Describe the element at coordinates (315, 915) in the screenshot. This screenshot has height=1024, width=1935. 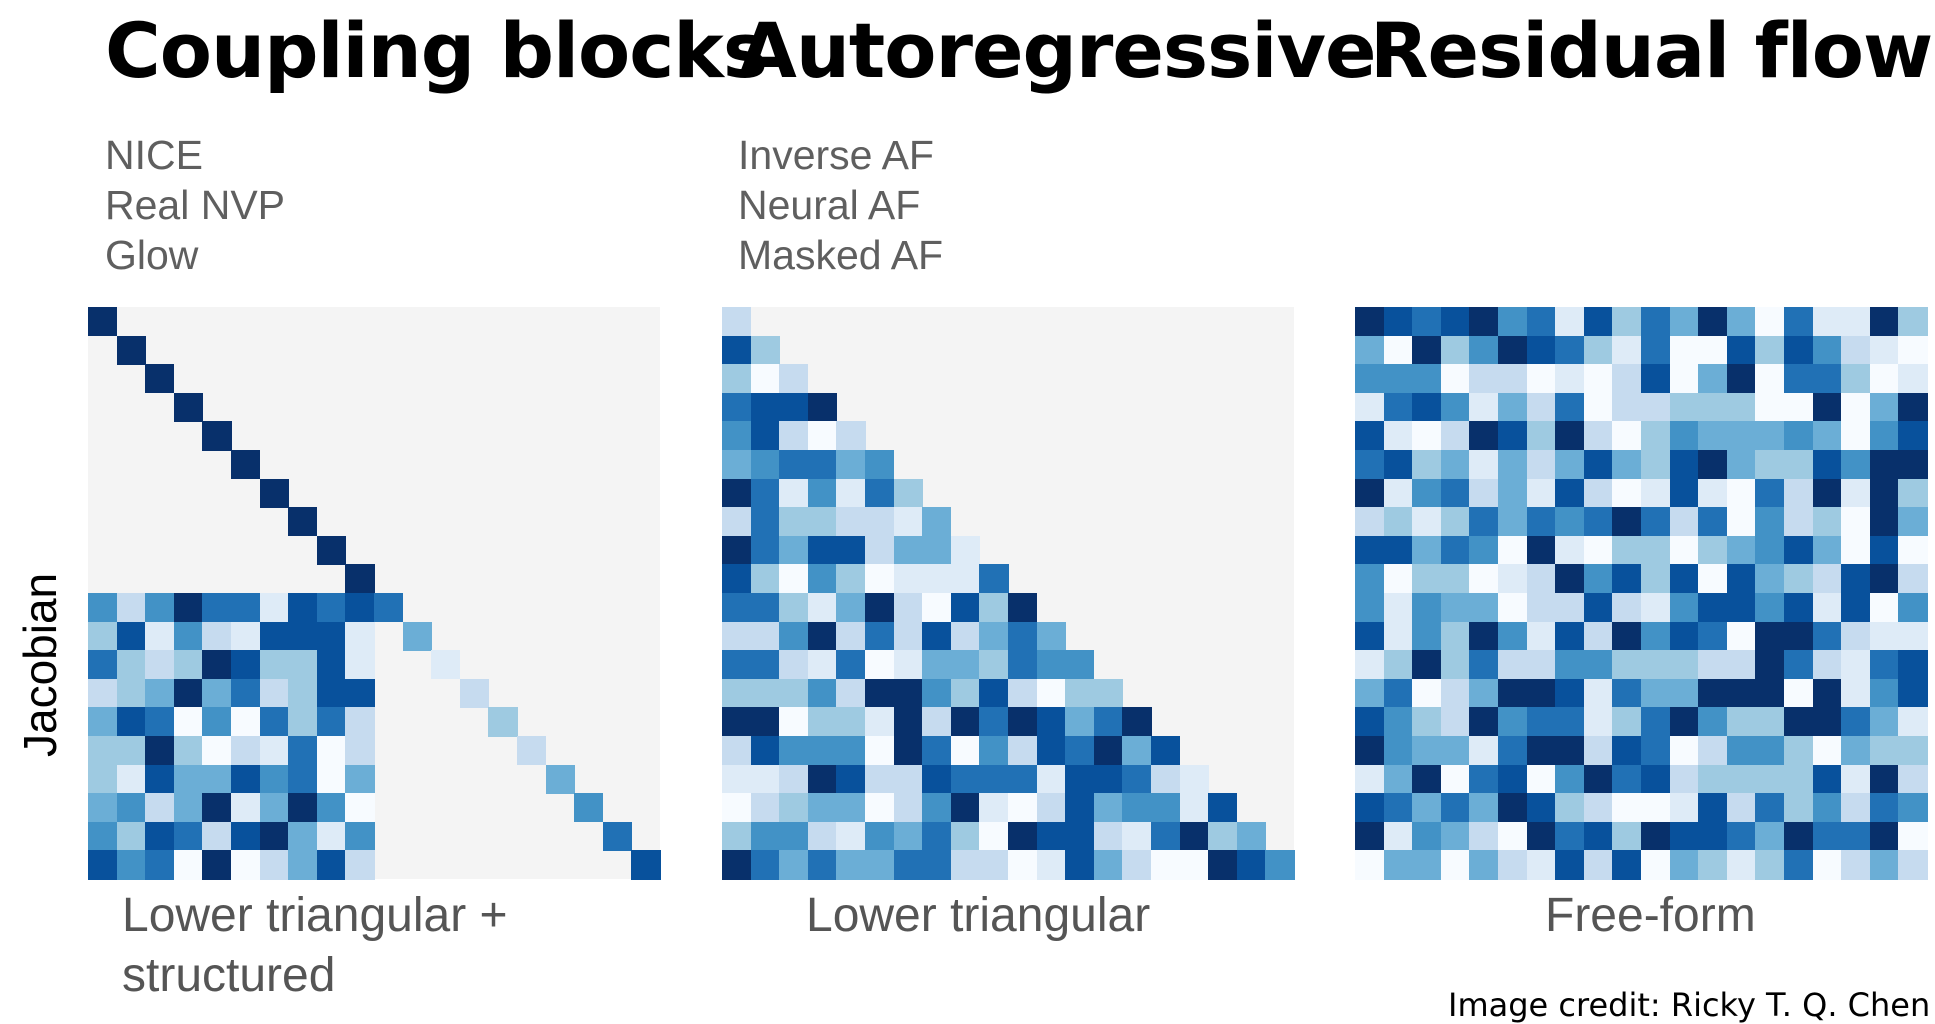
I see `caption-line: Lower triangular +` at that location.